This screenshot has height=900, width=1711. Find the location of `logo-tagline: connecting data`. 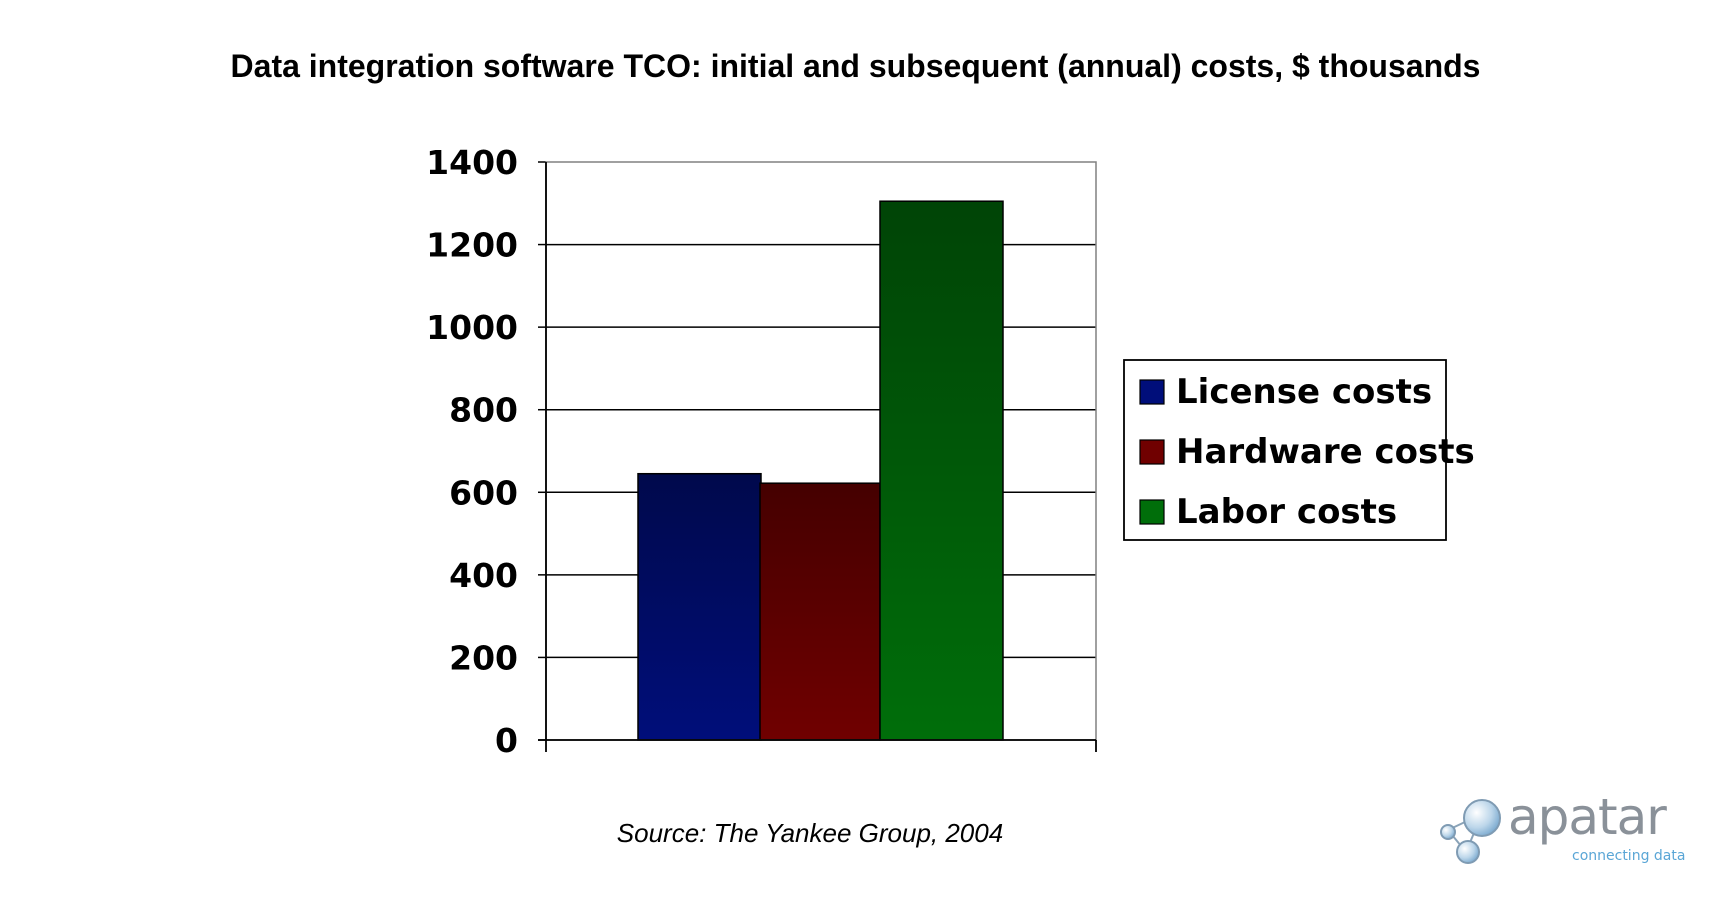

logo-tagline: connecting data is located at coordinates (1629, 856).